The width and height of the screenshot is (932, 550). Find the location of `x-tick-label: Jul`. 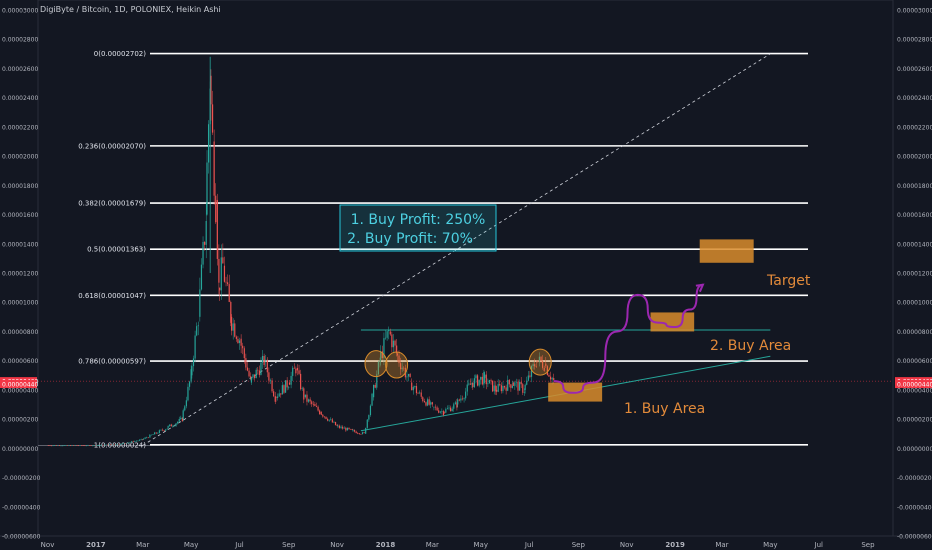

x-tick-label: Jul is located at coordinates (819, 545).